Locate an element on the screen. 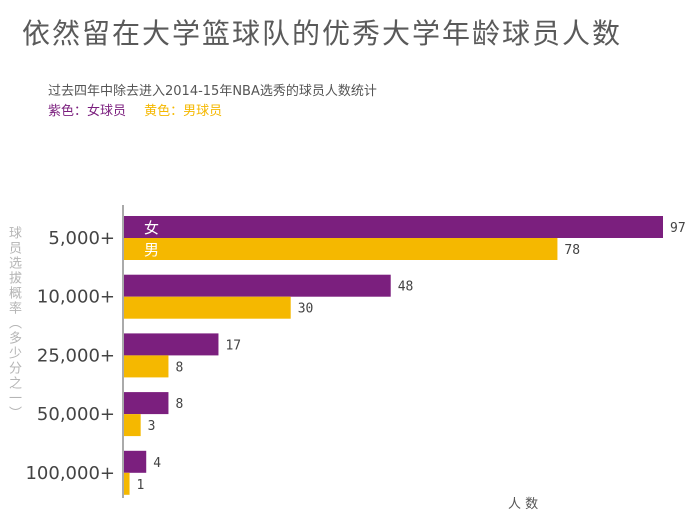 The width and height of the screenshot is (700, 525). tick-label-4: 100,000+ is located at coordinates (70, 473).